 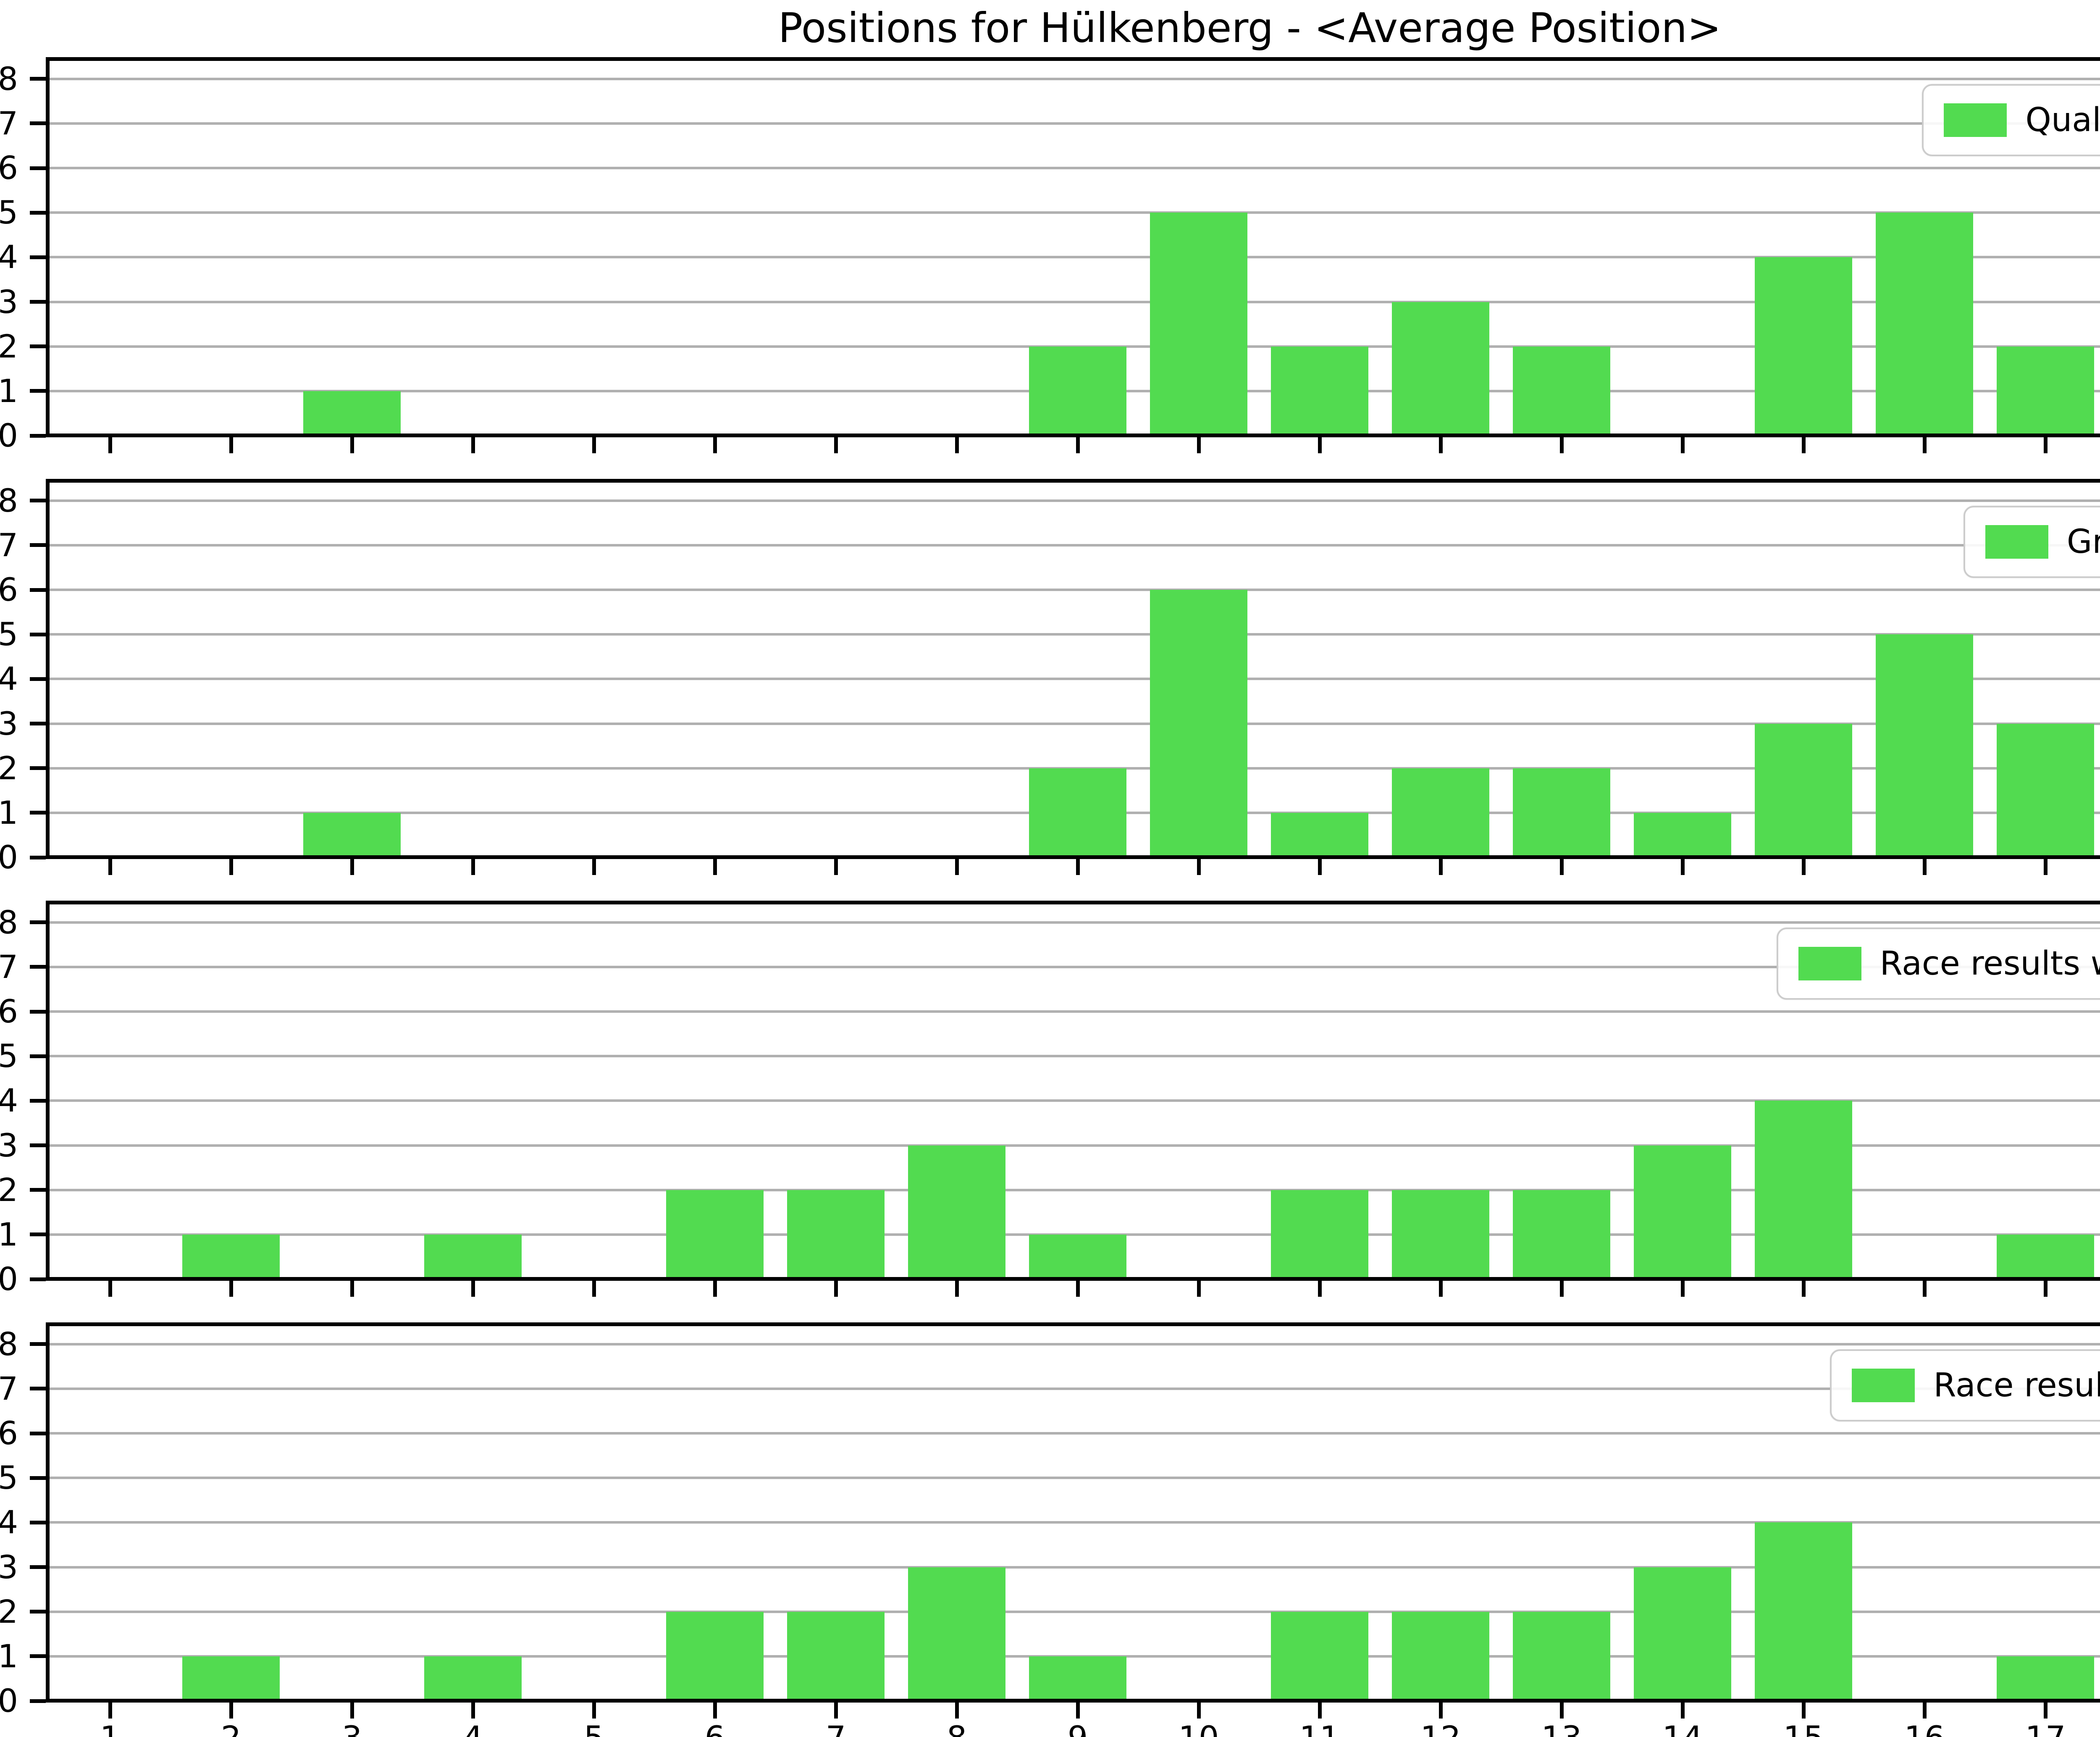 What do you see at coordinates (715, 1730) in the screenshot?
I see `x-tick-label-6: 6` at bounding box center [715, 1730].